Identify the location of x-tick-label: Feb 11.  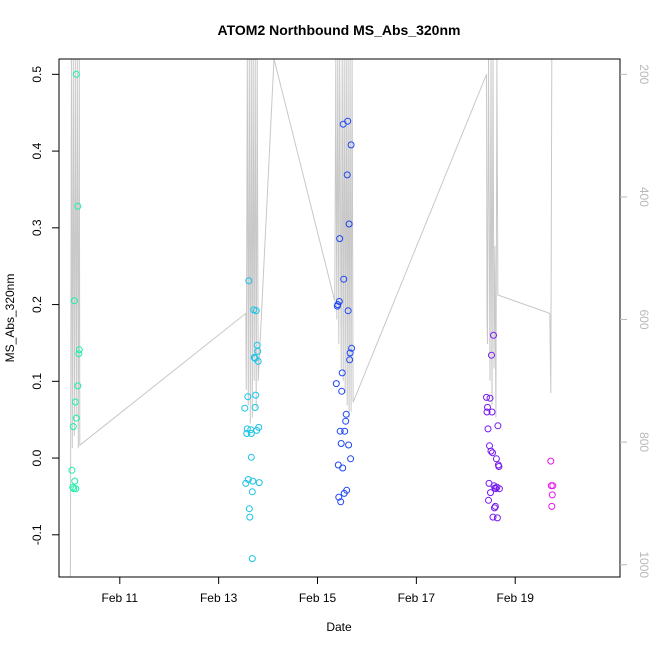
(120, 598).